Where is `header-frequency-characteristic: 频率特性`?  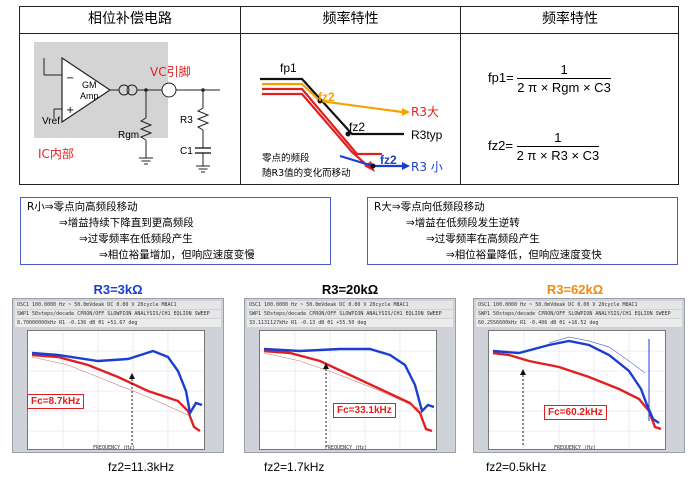 header-frequency-characteristic: 频率特性 is located at coordinates (350, 19).